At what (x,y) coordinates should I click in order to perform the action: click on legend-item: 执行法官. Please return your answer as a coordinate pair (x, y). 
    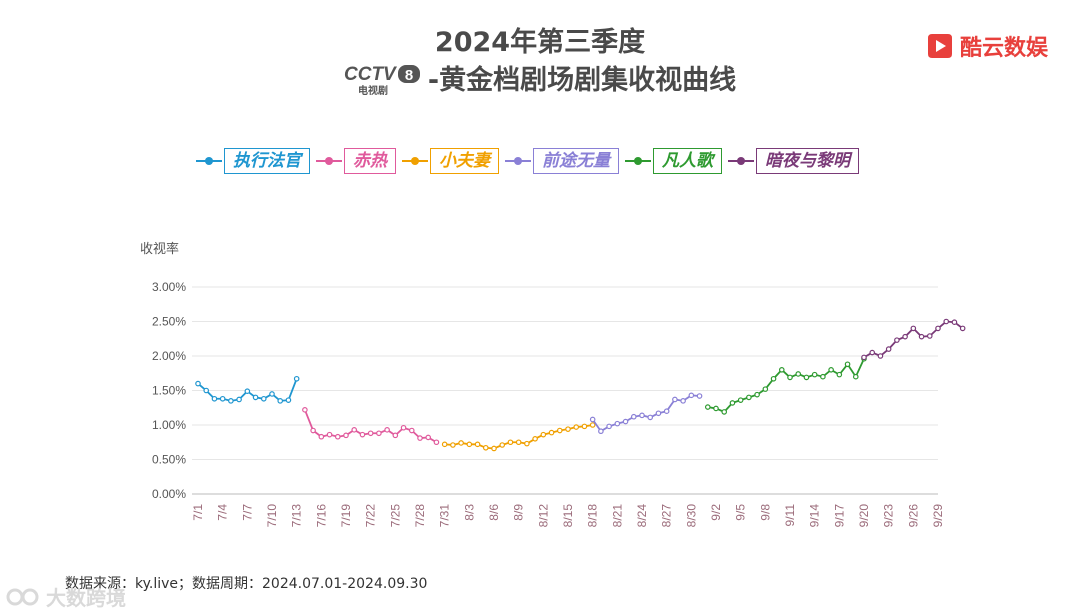
    Looking at the image, I should click on (253, 161).